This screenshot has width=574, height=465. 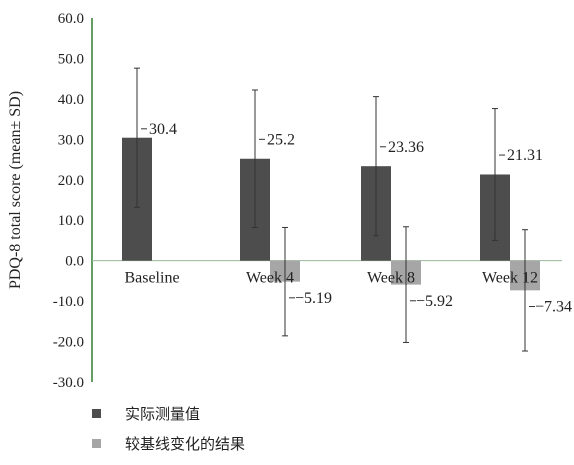 I want to click on category-label: Week 12, so click(x=510, y=278).